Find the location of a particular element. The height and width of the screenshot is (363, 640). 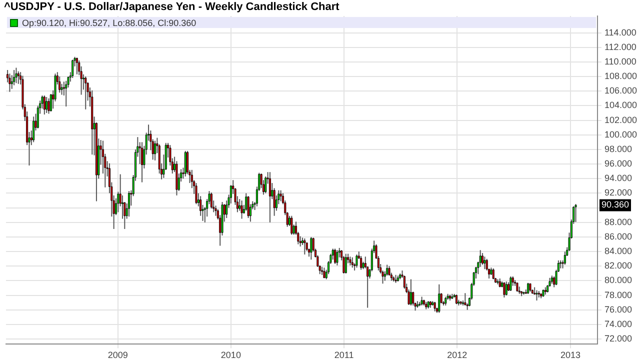

y-tick-label: 92.000 is located at coordinates (618, 193).